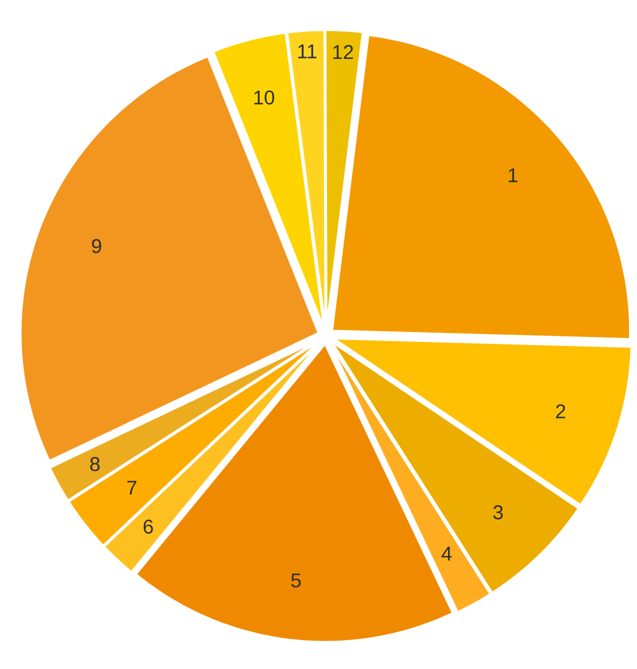 The image size is (637, 669). What do you see at coordinates (131, 487) in the screenshot?
I see `slice-label: 7` at bounding box center [131, 487].